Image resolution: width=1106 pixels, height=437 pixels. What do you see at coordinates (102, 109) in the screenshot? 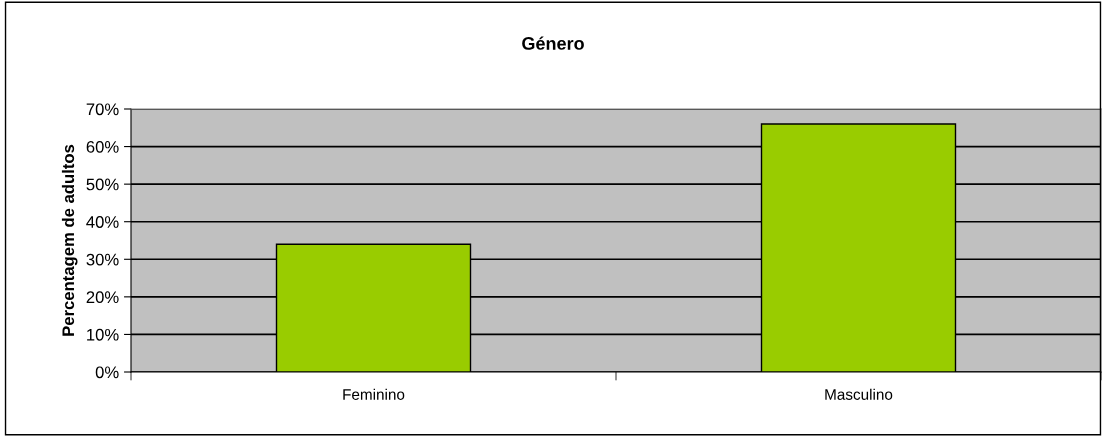
I see `y-tick-label: 70%` at bounding box center [102, 109].